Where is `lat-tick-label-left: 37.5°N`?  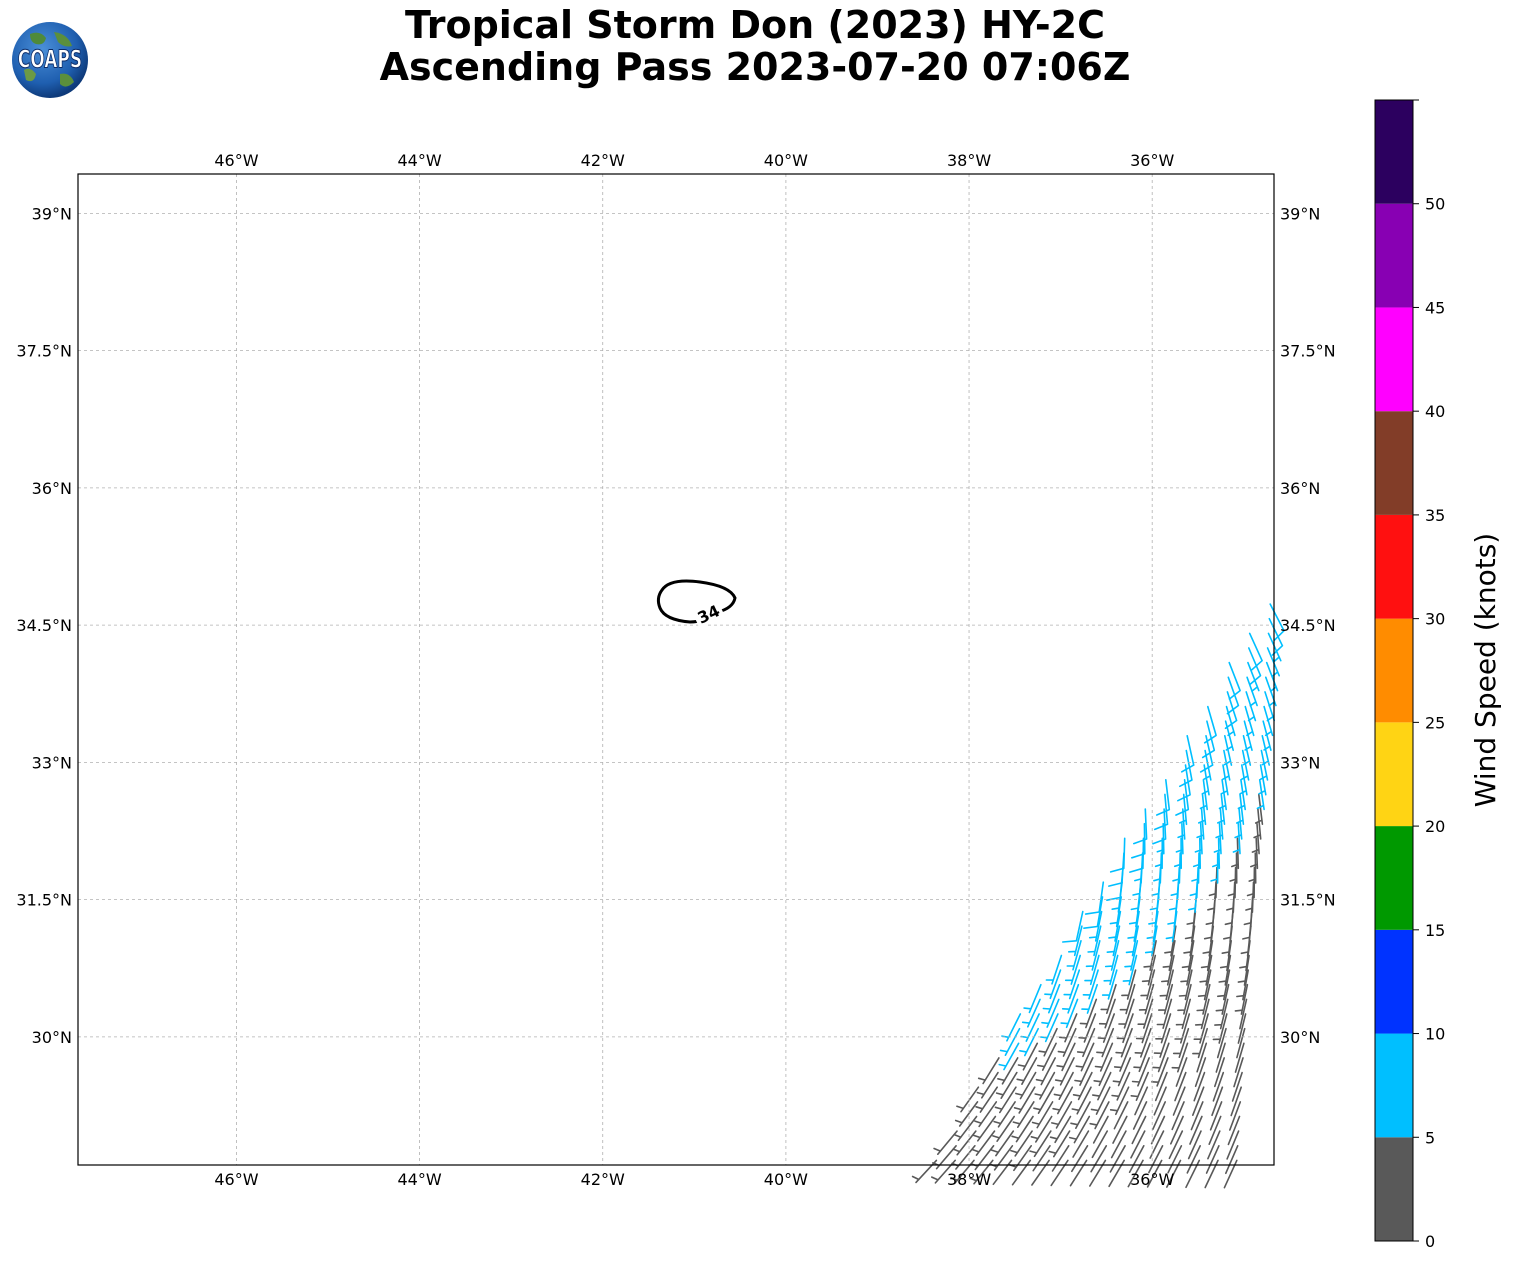
lat-tick-label-left: 37.5°N is located at coordinates (44, 351).